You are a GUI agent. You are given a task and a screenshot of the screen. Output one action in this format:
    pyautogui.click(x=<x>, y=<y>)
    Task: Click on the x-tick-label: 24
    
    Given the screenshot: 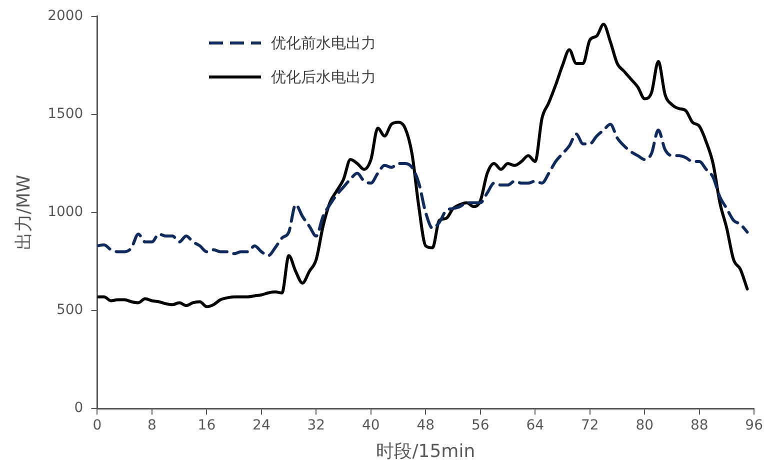 What is the action you would take?
    pyautogui.click(x=261, y=426)
    